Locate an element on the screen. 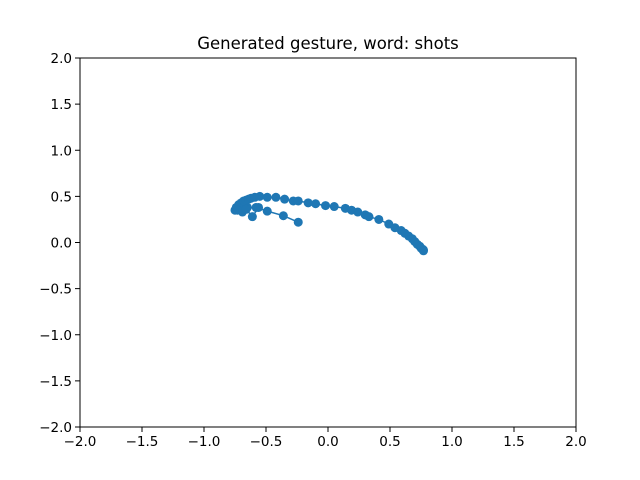 This screenshot has height=480, width=640. y-tick-label: 1.0 is located at coordinates (61, 151).